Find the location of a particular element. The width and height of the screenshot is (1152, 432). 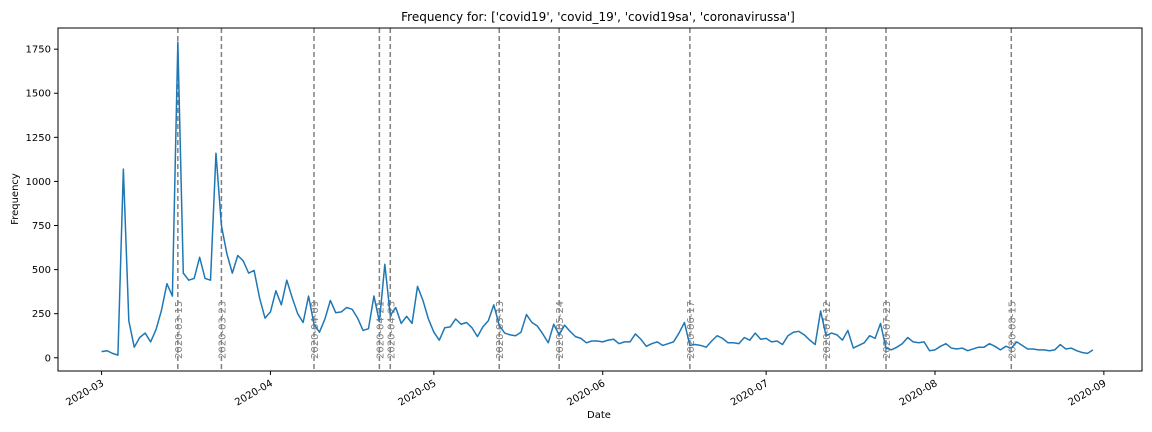

event-line-label: 2020-07-12 is located at coordinates (827, 330).